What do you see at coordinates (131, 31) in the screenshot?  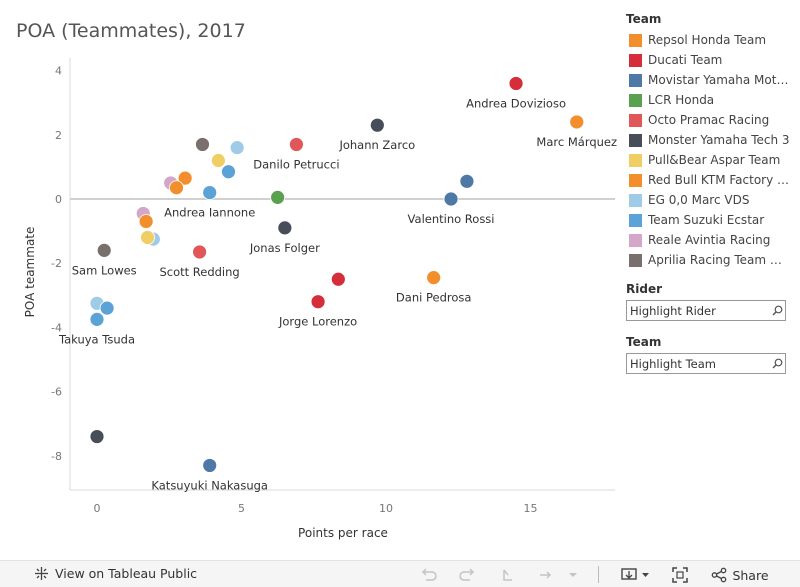 I see `chart-title: POA (Teammates), 2017` at bounding box center [131, 31].